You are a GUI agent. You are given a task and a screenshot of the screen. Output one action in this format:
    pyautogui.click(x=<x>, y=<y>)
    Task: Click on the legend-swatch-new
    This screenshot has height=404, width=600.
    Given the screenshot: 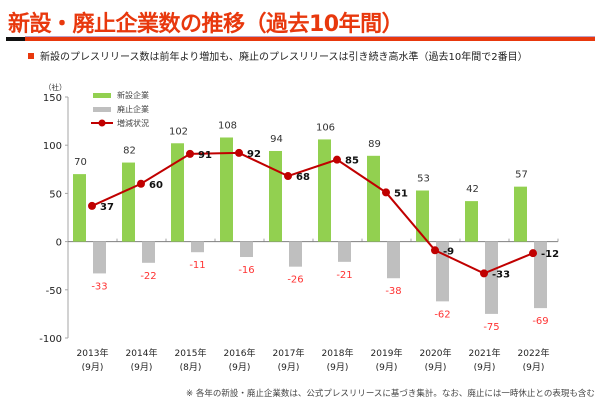 What is the action you would take?
    pyautogui.click(x=102, y=95)
    